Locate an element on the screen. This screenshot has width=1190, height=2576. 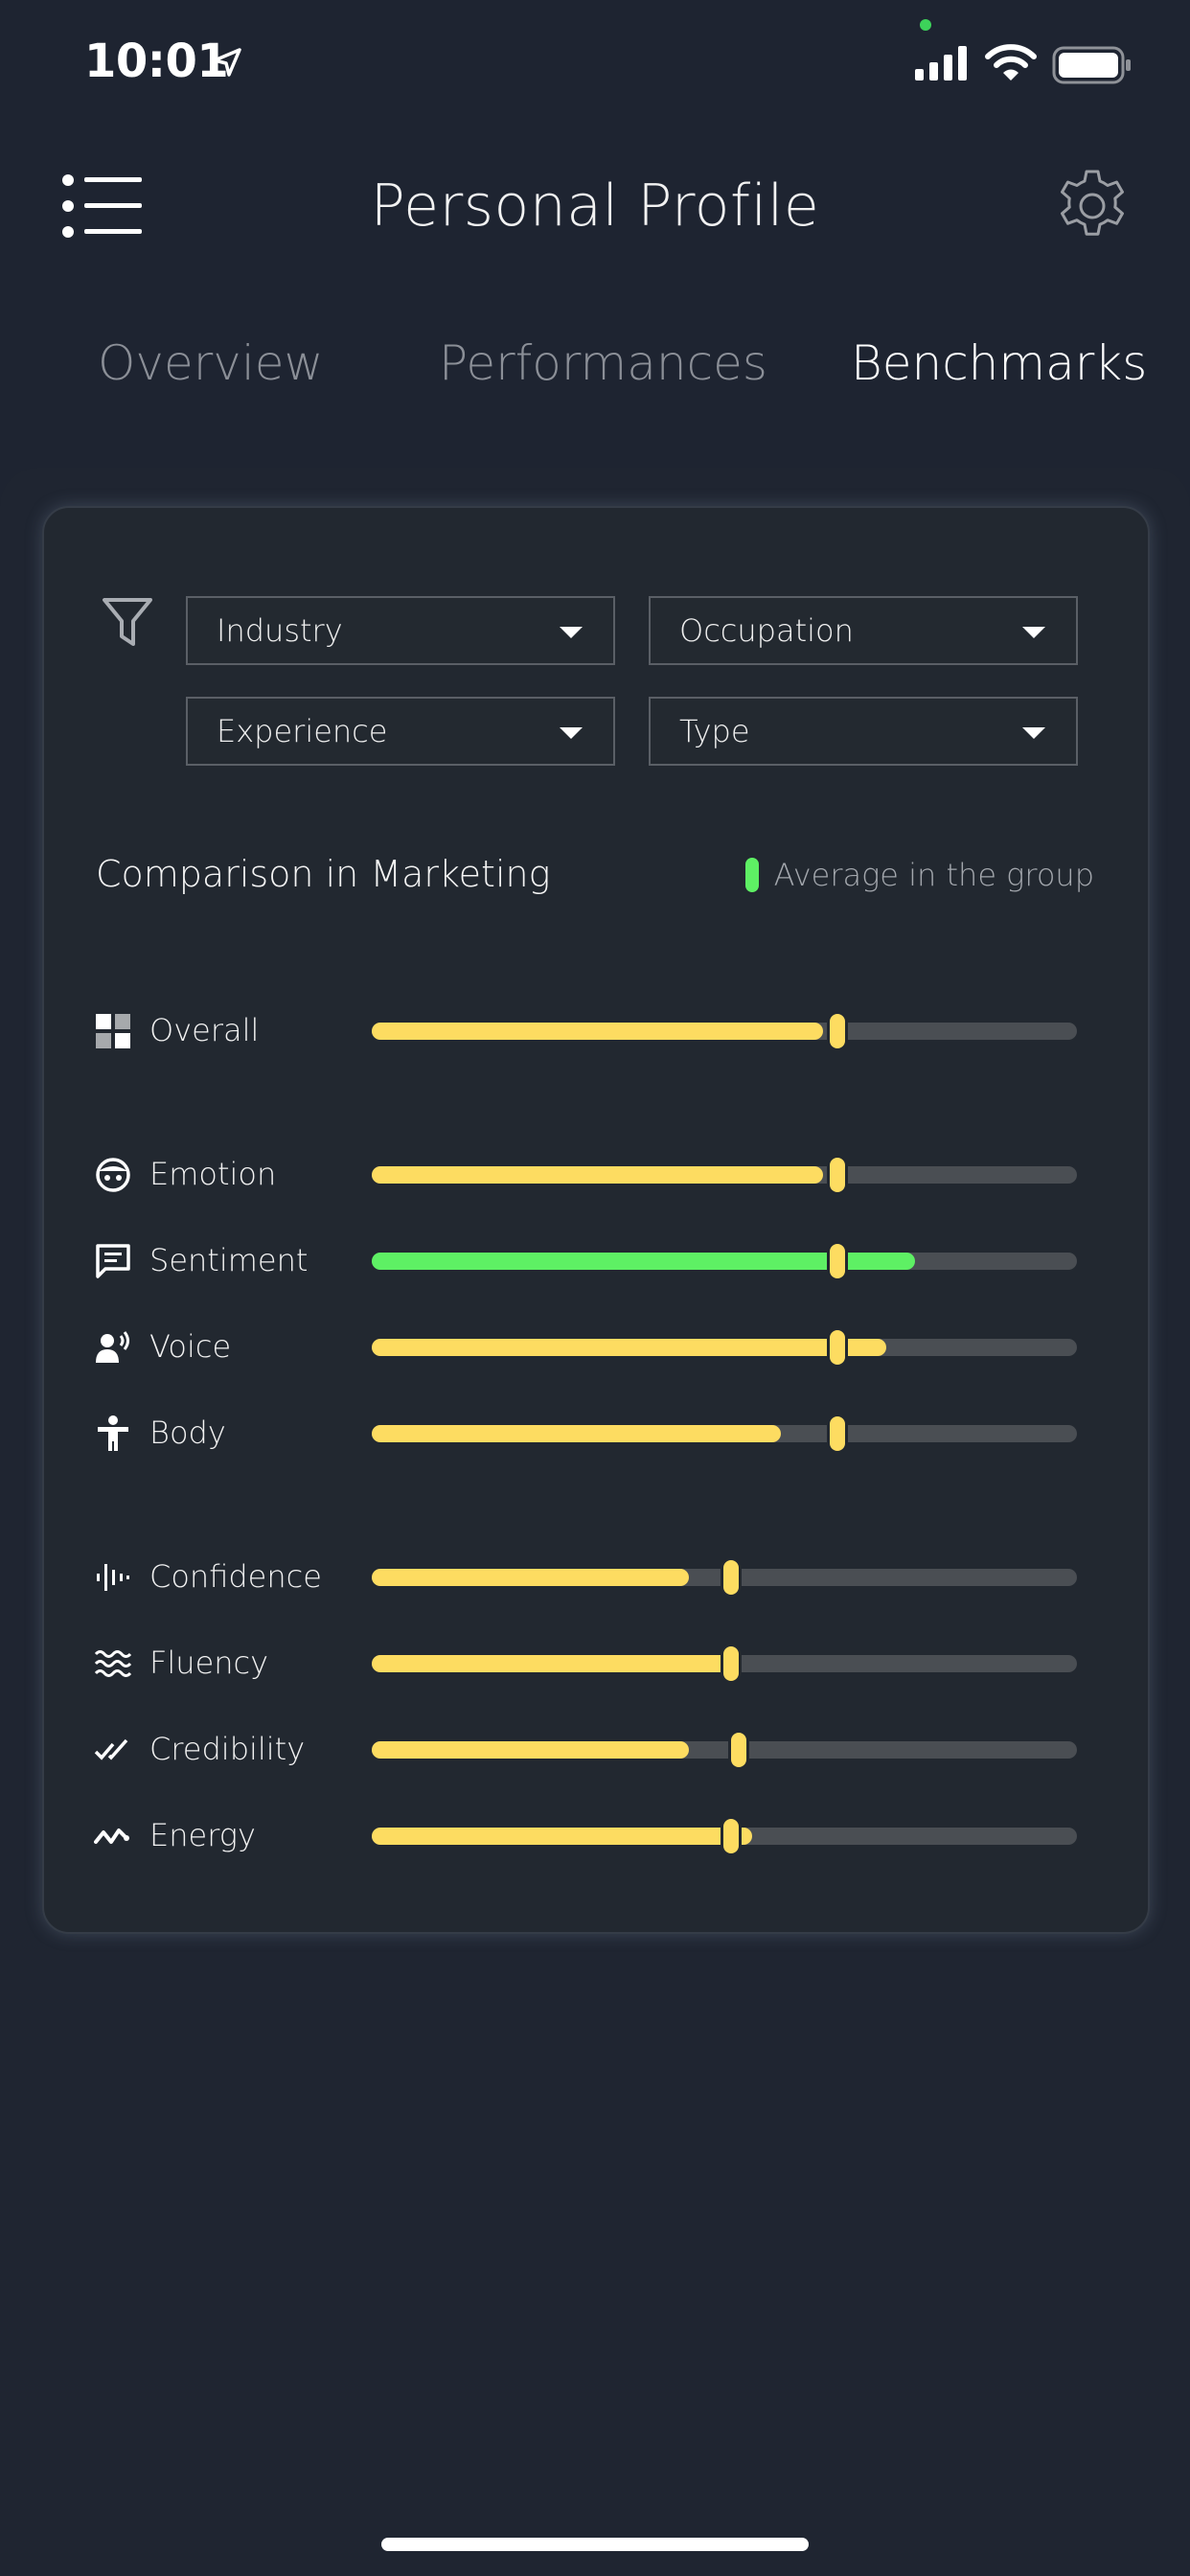
metric-label: Credibility is located at coordinates (228, 1749).